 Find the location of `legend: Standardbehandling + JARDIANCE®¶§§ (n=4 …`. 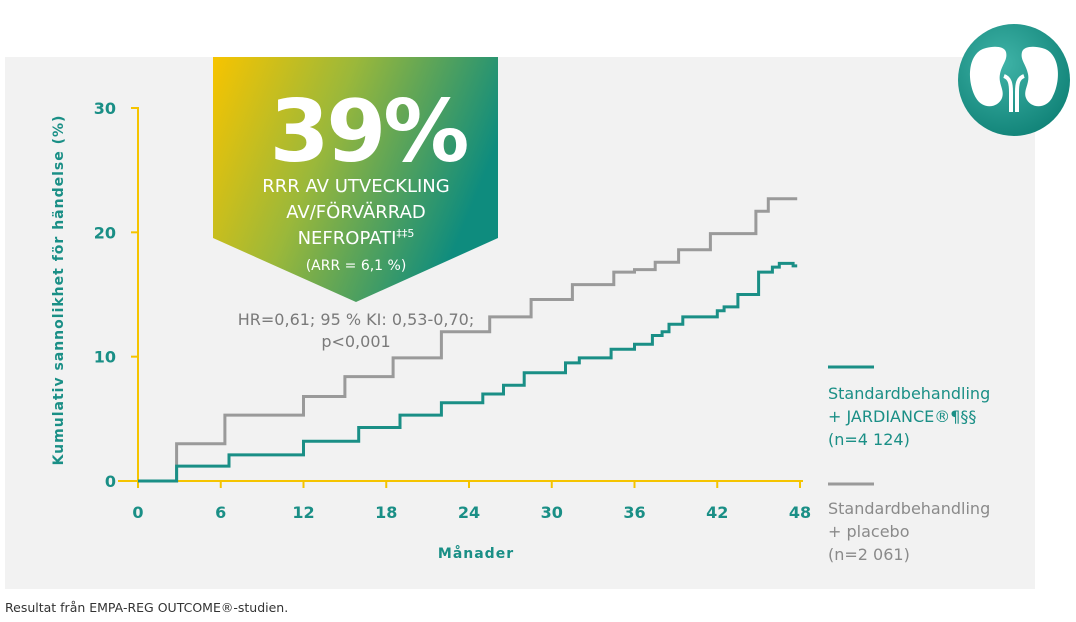

legend: Standardbehandling + JARDIANCE®¶§§ (n=4 … is located at coordinates (909, 464).